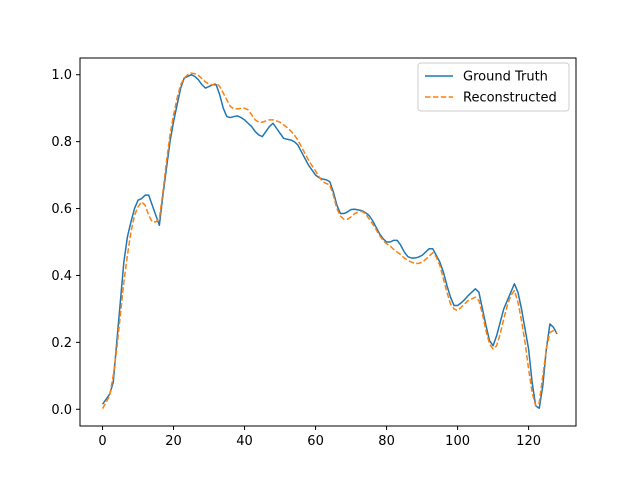 This screenshot has height=479, width=639. What do you see at coordinates (457, 441) in the screenshot?
I see `x-tick-label: 100` at bounding box center [457, 441].